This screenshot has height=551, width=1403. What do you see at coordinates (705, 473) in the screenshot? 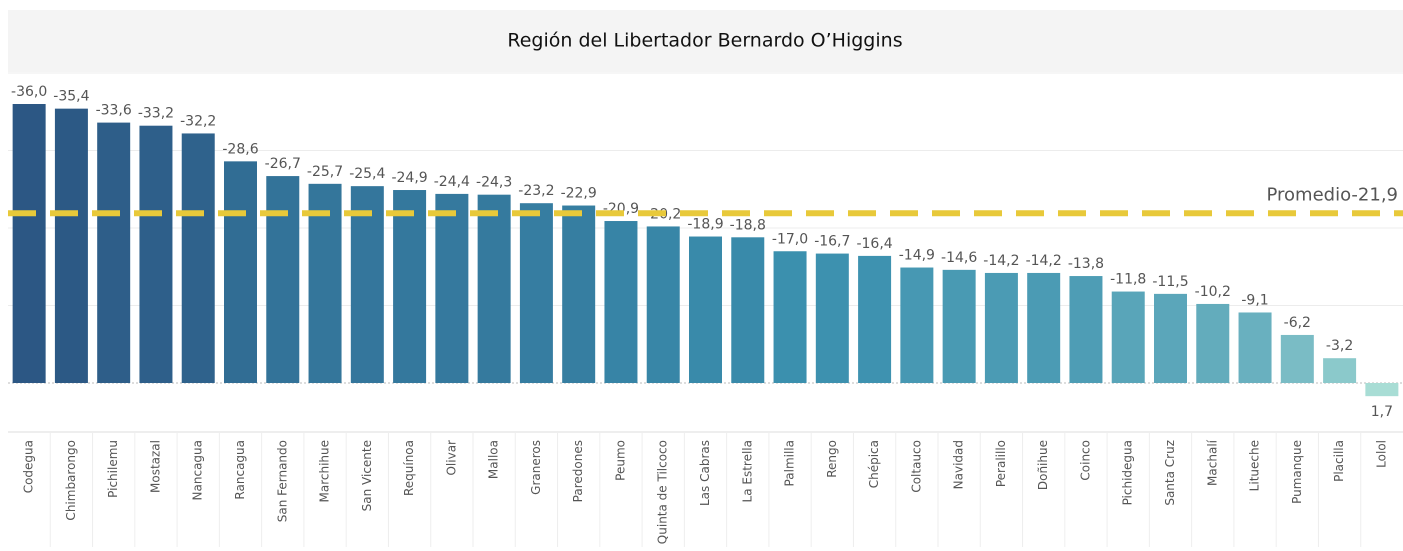
I see `x-tick-label: Las Cabras` at bounding box center [705, 473].